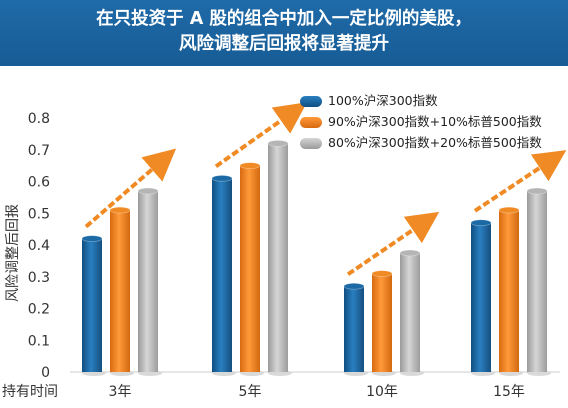  What do you see at coordinates (45, 373) in the screenshot?
I see `y-tick-label: 0` at bounding box center [45, 373].